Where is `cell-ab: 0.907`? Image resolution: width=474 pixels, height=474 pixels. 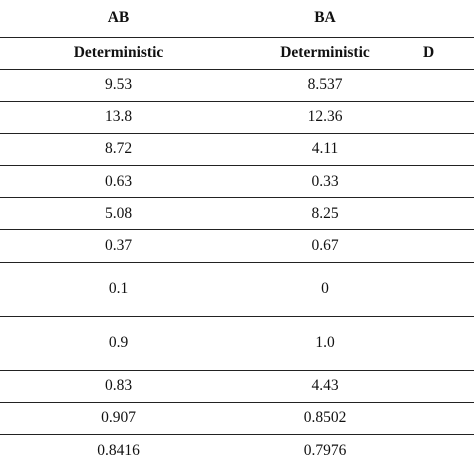 cell-ab: 0.907 is located at coordinates (118, 418).